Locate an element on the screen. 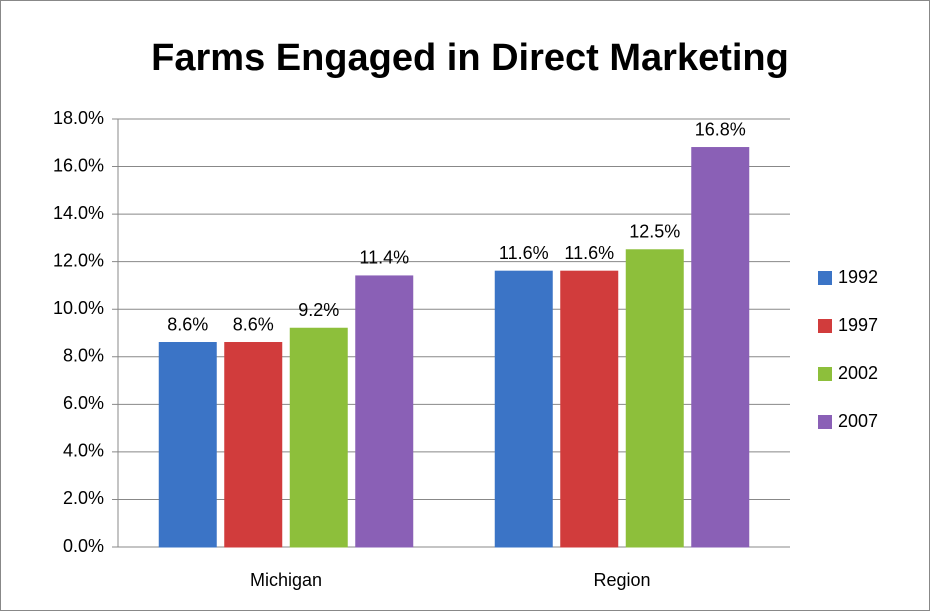 Image resolution: width=930 pixels, height=611 pixels. y-tick-label: 2.0% is located at coordinates (83, 498).